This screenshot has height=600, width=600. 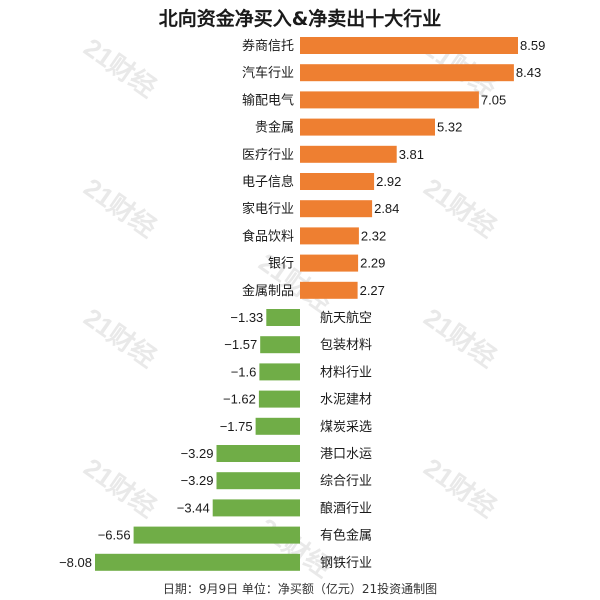 I want to click on value-label: 3.81, so click(x=411, y=154).